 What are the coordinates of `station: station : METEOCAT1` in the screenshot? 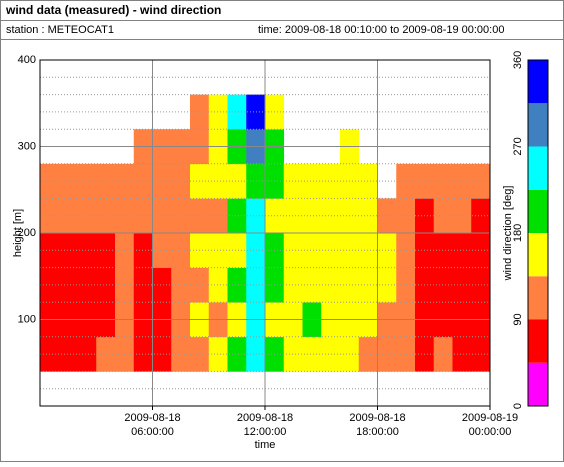 It's located at (60, 30).